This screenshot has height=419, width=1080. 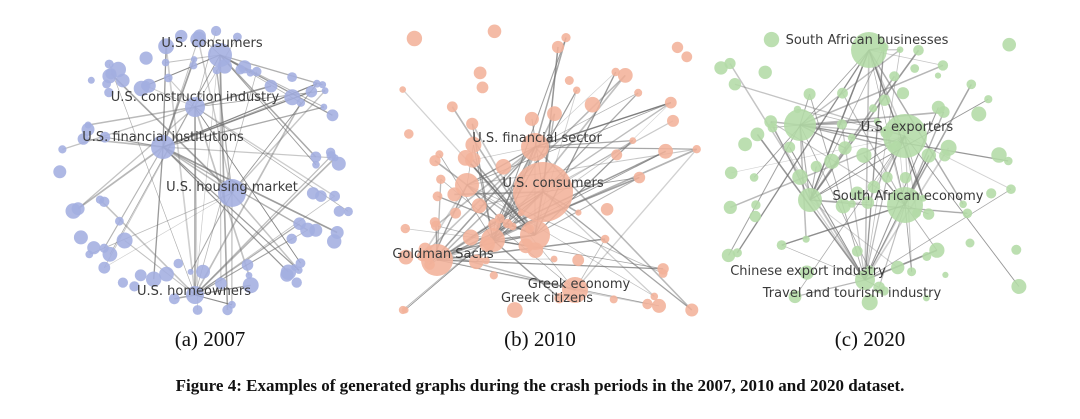 I want to click on node-label-us-exporters: U.S. exporters, so click(x=907, y=127).